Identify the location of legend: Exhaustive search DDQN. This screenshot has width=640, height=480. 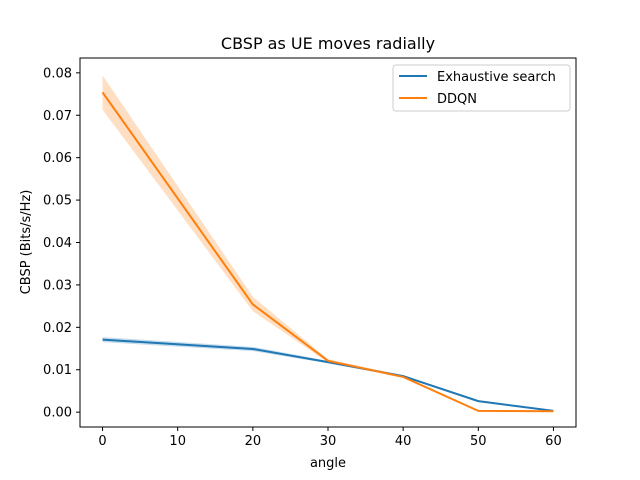
(481, 88).